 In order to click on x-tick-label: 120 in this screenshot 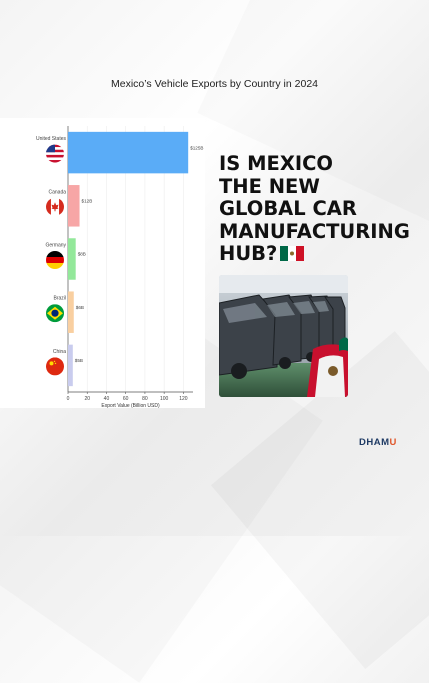, I will do `click(183, 399)`.